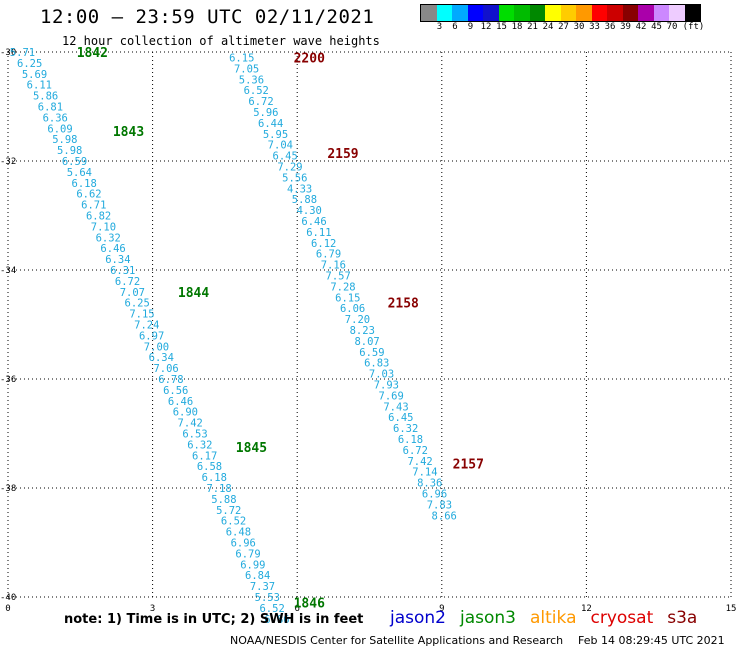 The height and width of the screenshot is (650, 740). Describe the element at coordinates (672, 27) in the screenshot. I see `color-scale-tick-label: 70` at that location.